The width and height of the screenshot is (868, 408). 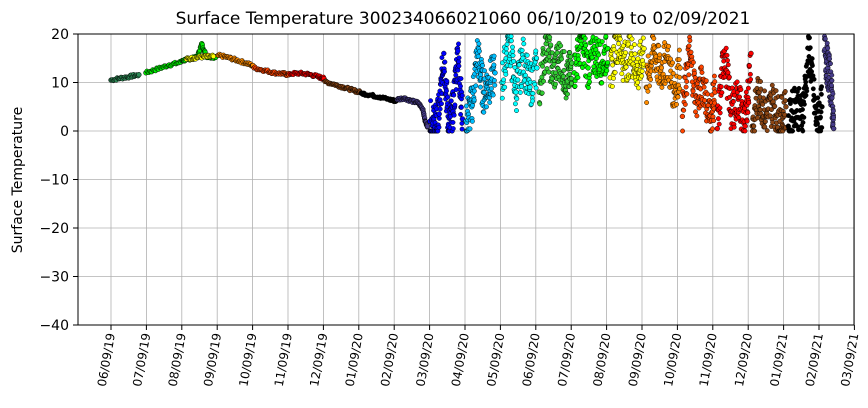 What do you see at coordinates (849, 360) in the screenshot?
I see `x-tick-label: 03/09/21` at bounding box center [849, 360].